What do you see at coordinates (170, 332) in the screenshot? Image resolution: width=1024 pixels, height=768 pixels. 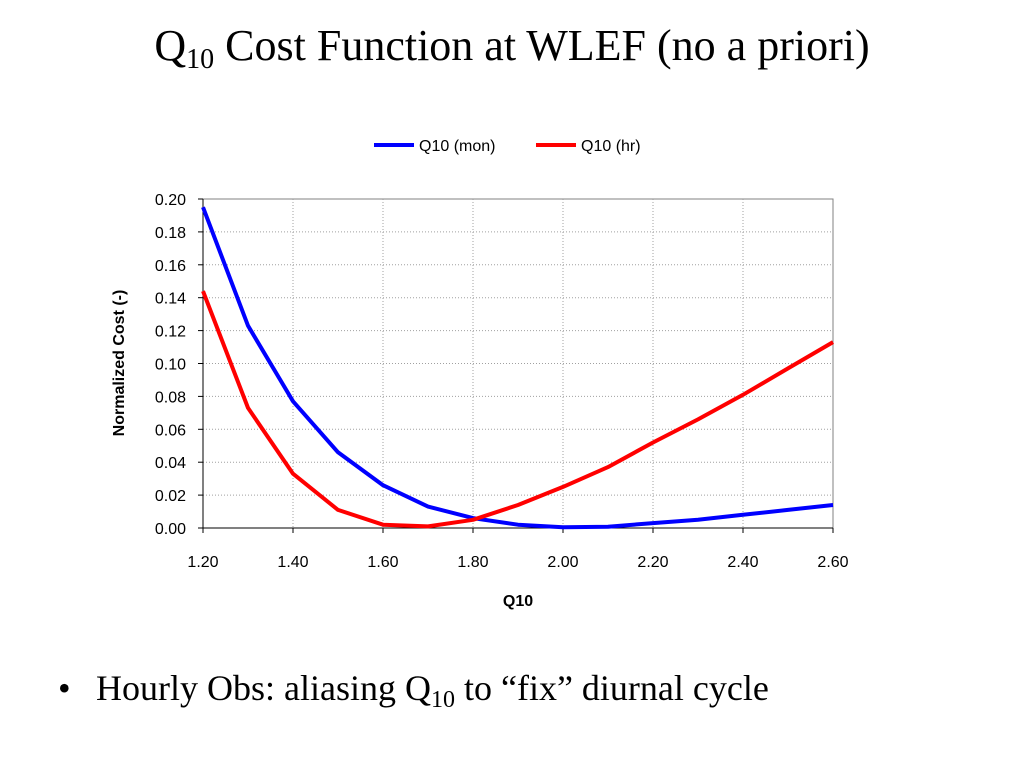 I see `y-tick-label: 0.12` at bounding box center [170, 332].